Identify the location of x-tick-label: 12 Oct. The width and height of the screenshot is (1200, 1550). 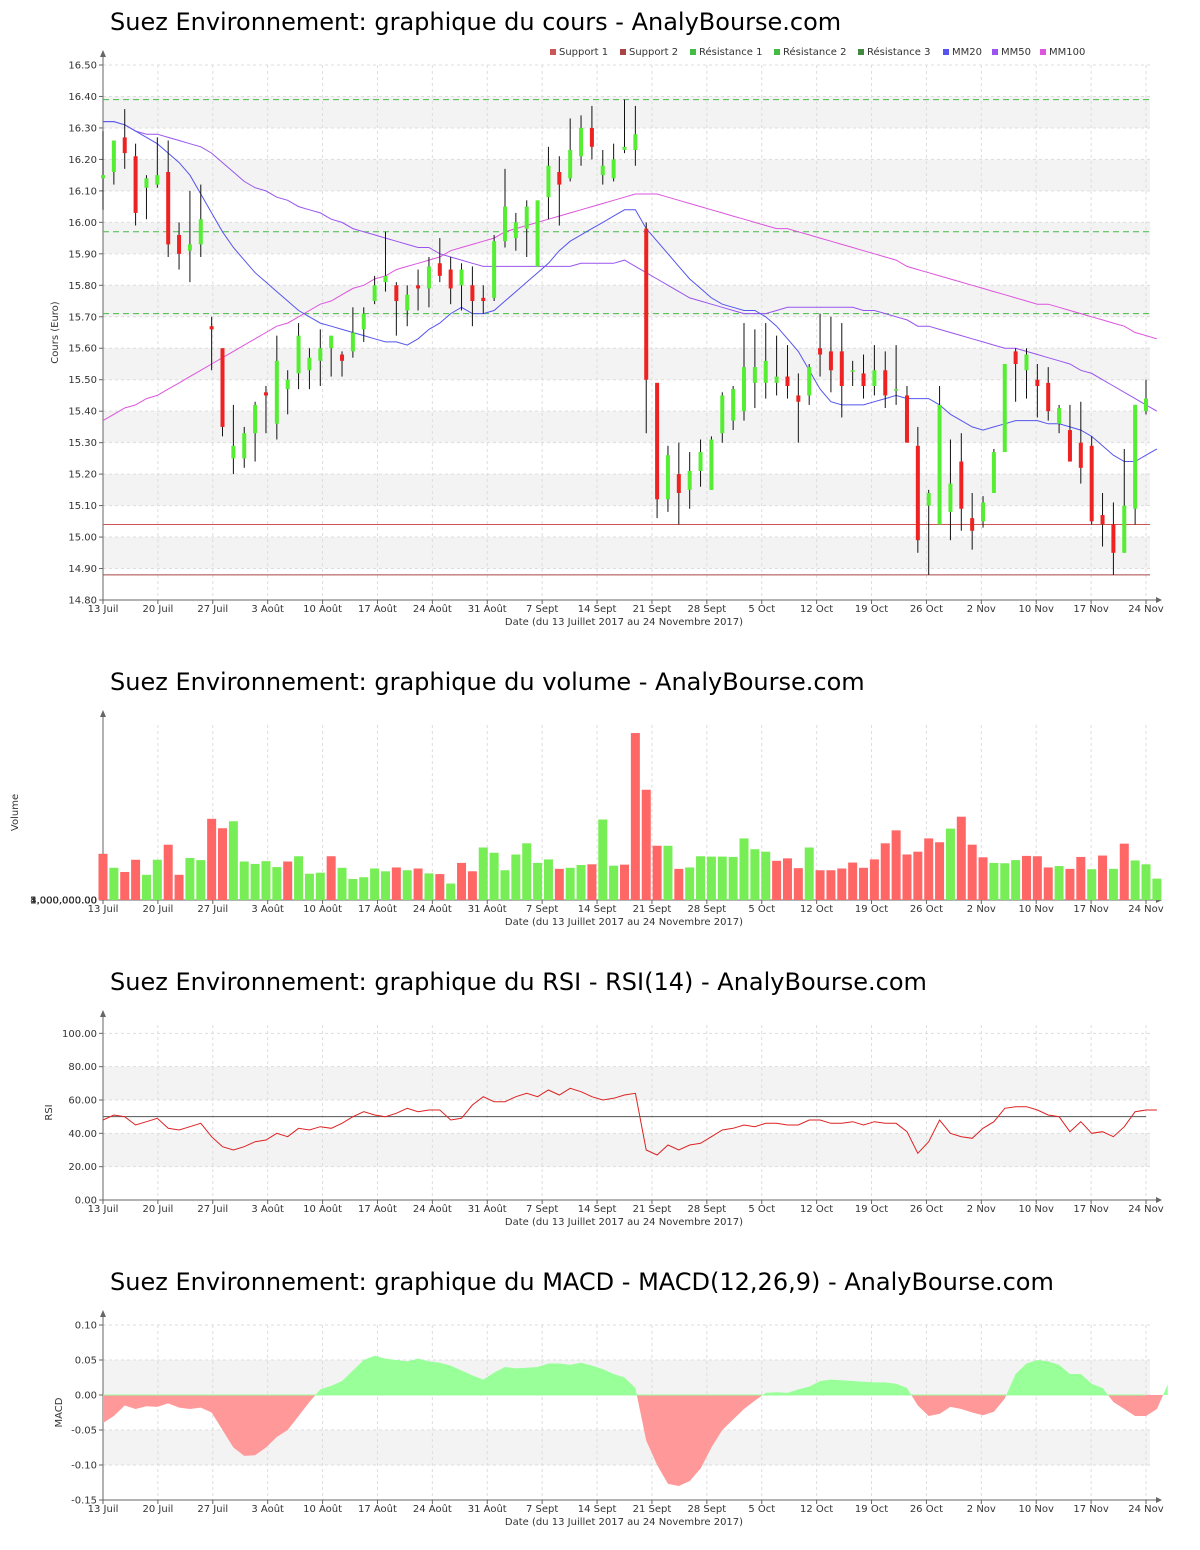
(816, 609).